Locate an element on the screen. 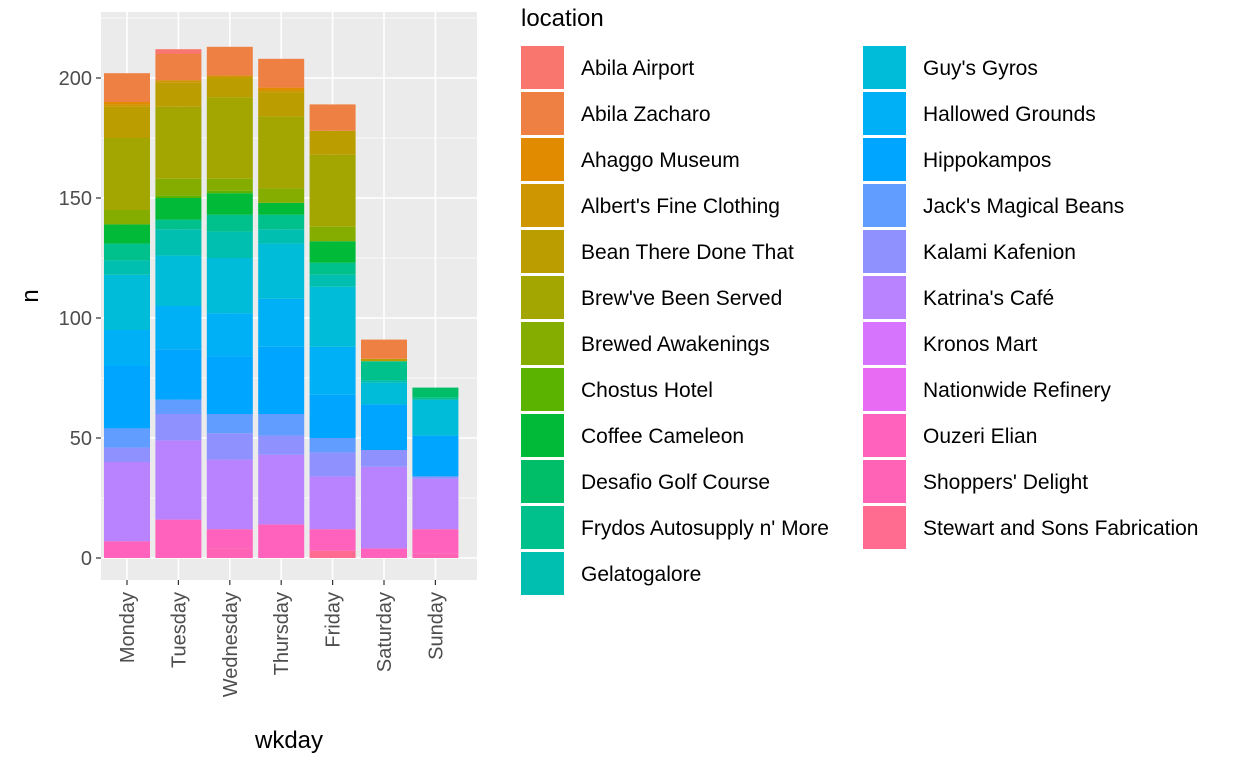 The image size is (1248, 768). legend-label: Chostus Hotel is located at coordinates (647, 390).